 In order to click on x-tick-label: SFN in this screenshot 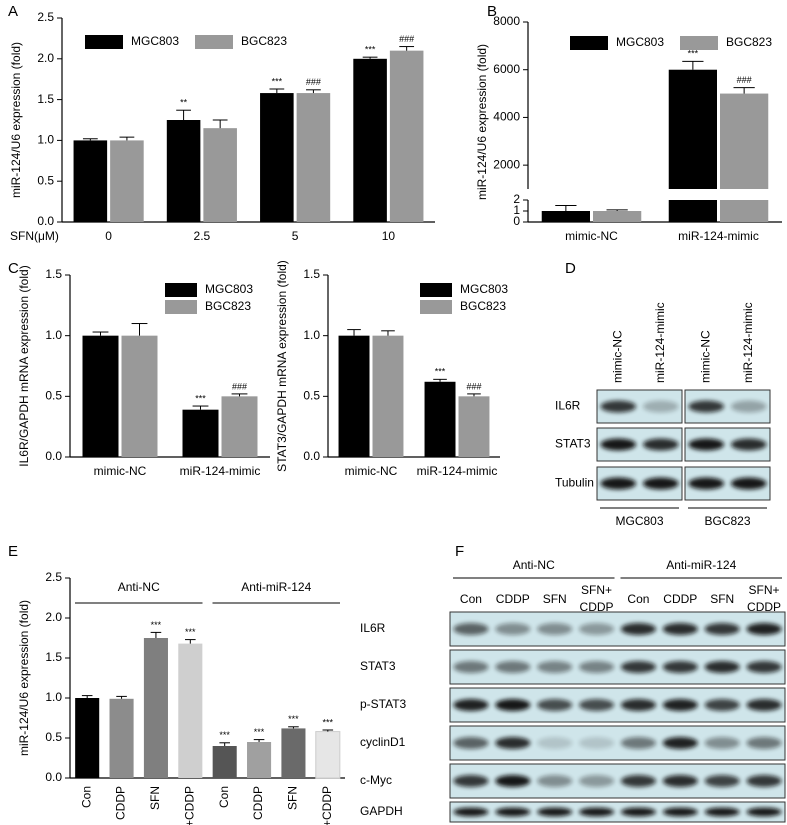, I will do `click(293, 798)`.